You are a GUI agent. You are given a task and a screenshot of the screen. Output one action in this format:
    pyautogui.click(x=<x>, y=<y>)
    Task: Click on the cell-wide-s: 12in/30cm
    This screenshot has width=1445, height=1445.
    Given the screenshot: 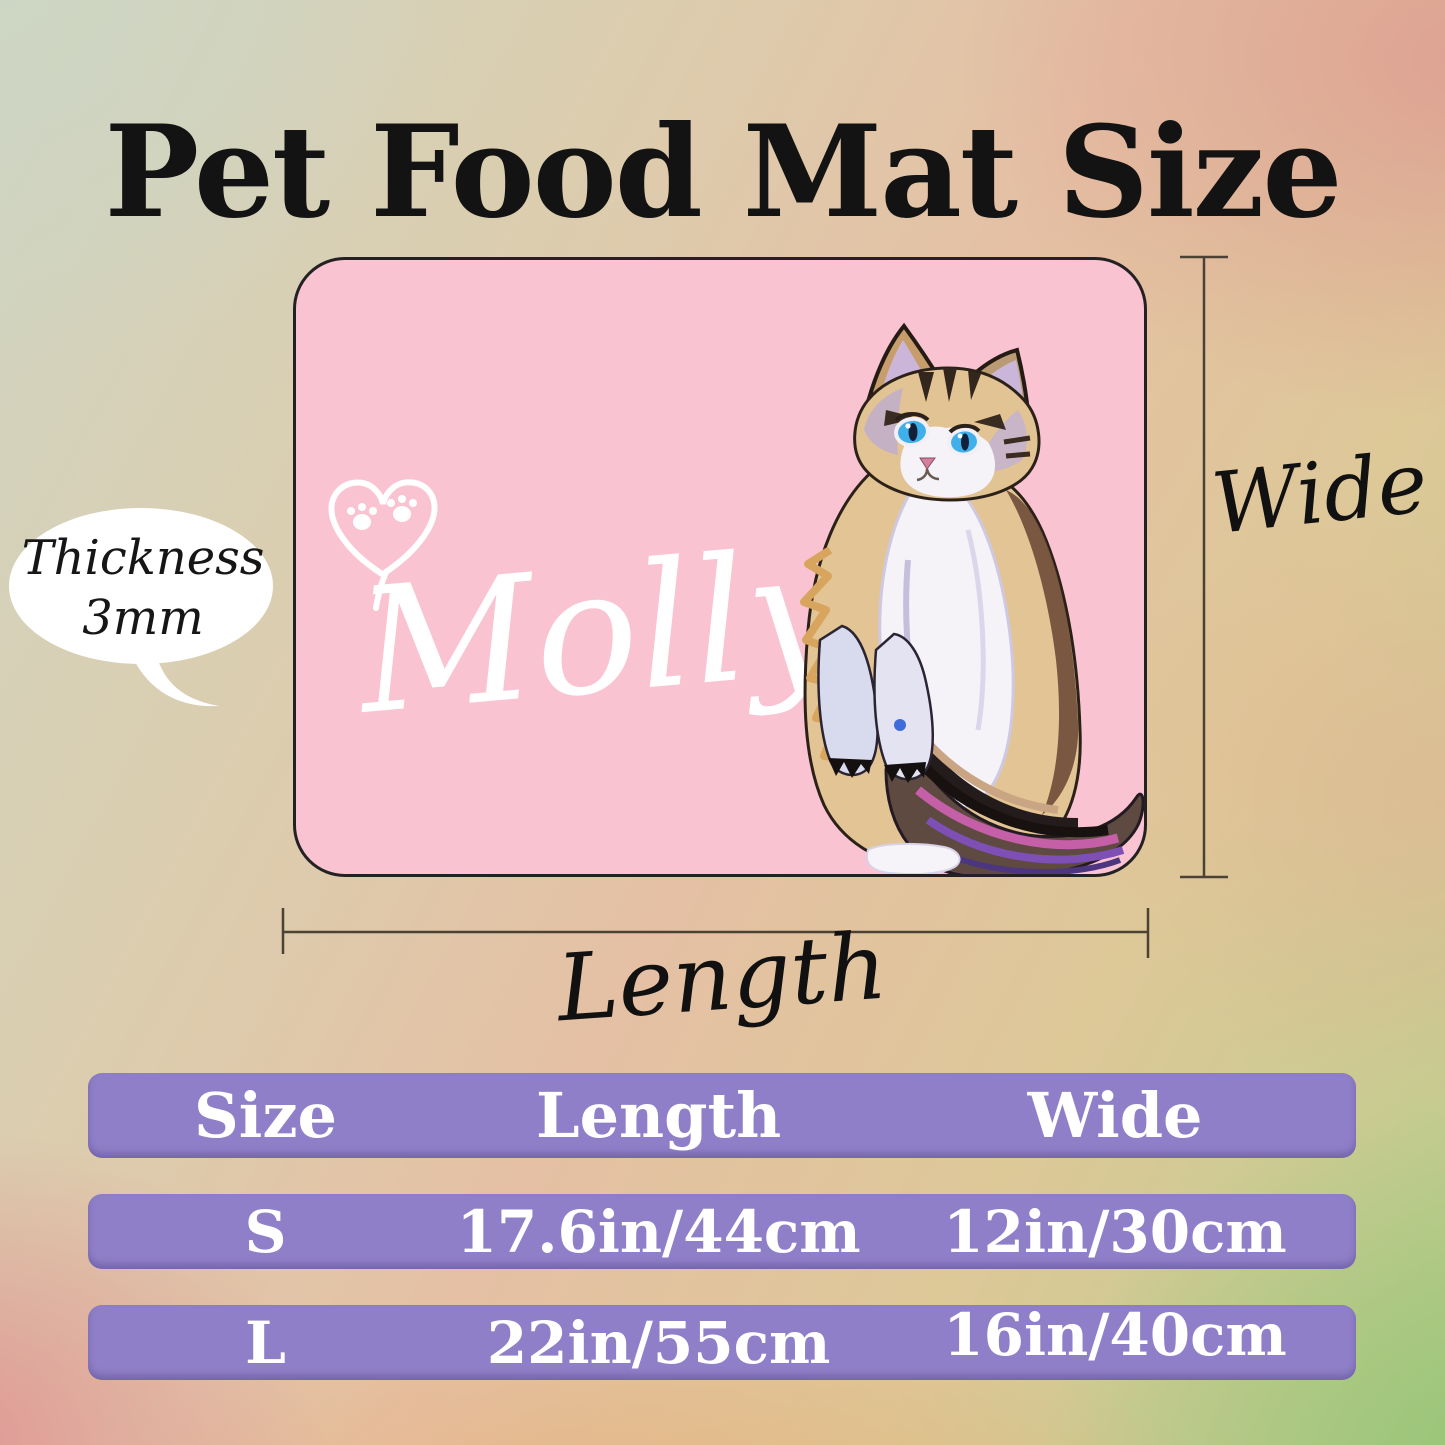 What is the action you would take?
    pyautogui.click(x=1115, y=1231)
    